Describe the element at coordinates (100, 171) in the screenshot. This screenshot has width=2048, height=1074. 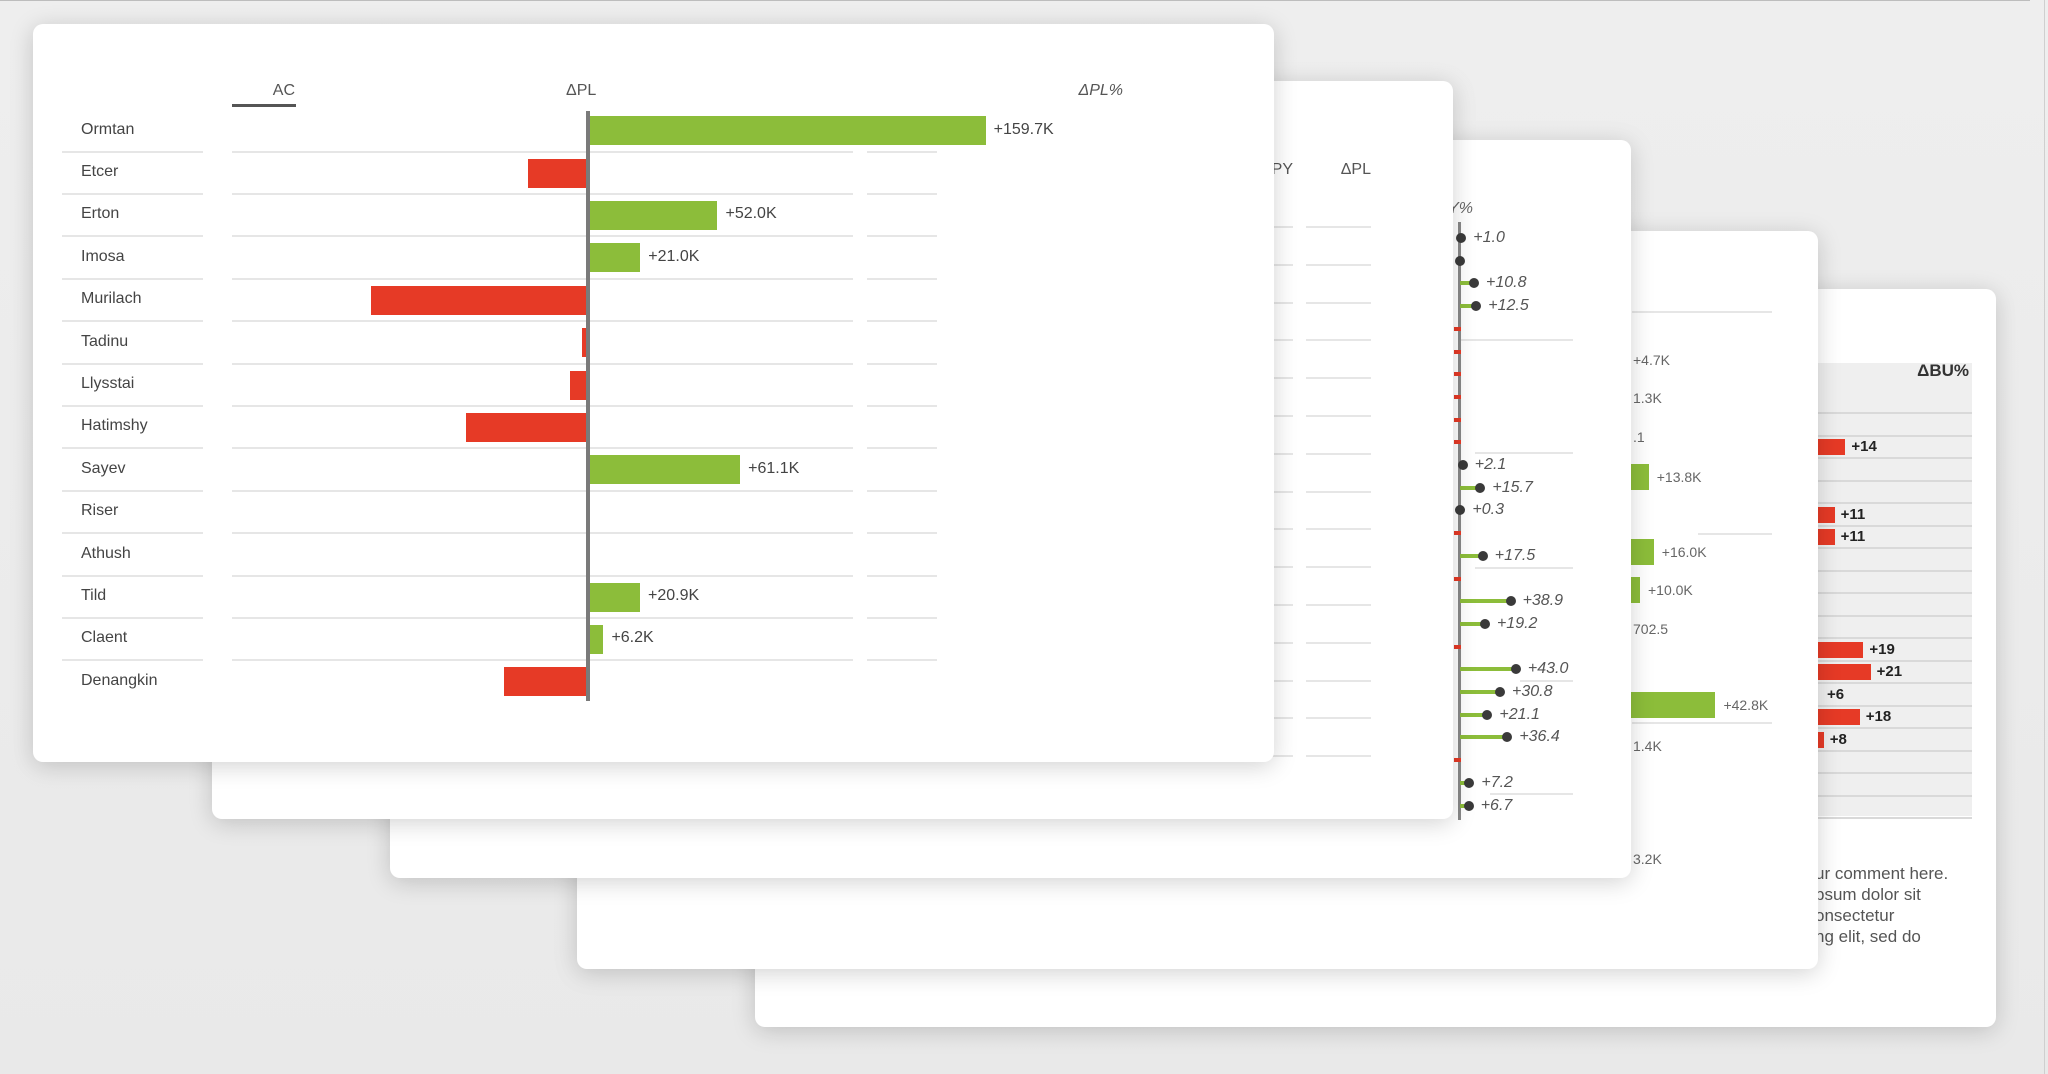
I see `row-name: Etcer` at that location.